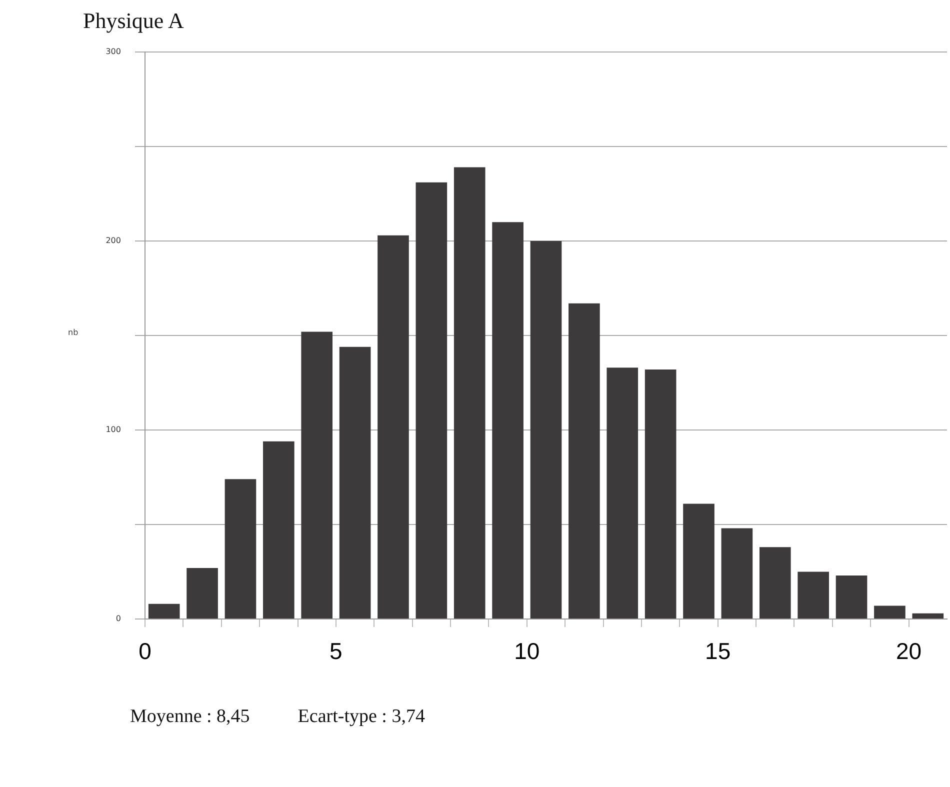  What do you see at coordinates (190, 717) in the screenshot?
I see `text: Moyenne : 8,45` at bounding box center [190, 717].